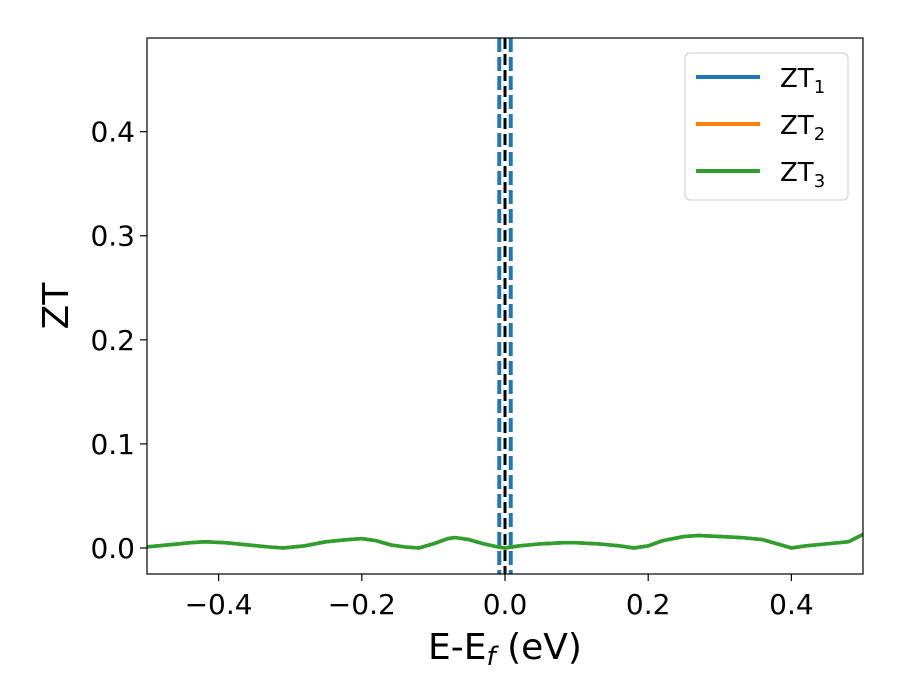 The width and height of the screenshot is (900, 700). I want to click on legend-entry-sub: 2, so click(819, 134).